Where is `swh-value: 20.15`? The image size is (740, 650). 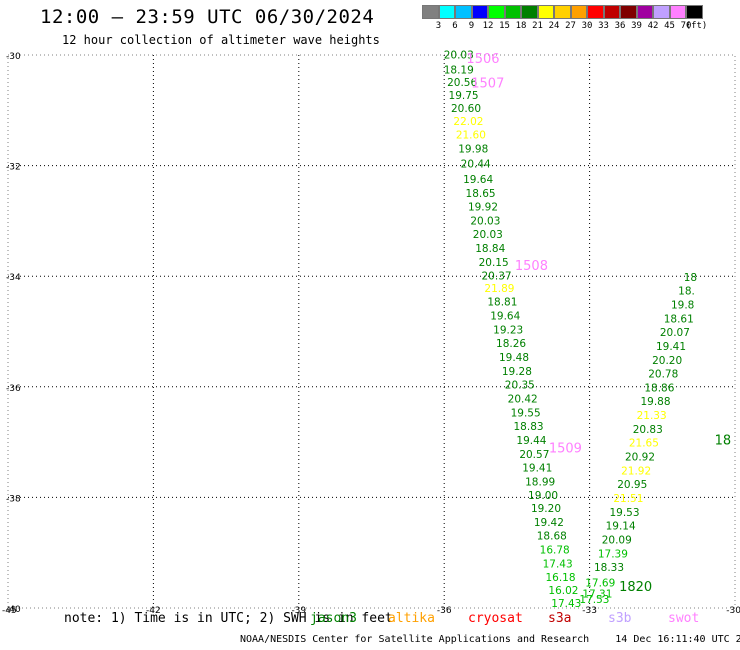 swh-value: 20.15 is located at coordinates (494, 263).